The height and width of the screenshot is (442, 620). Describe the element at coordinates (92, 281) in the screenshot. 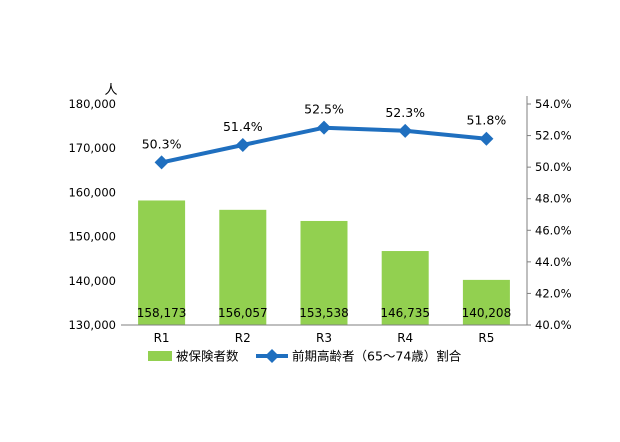

I see `left-axis-tick-label: 140,000` at that location.